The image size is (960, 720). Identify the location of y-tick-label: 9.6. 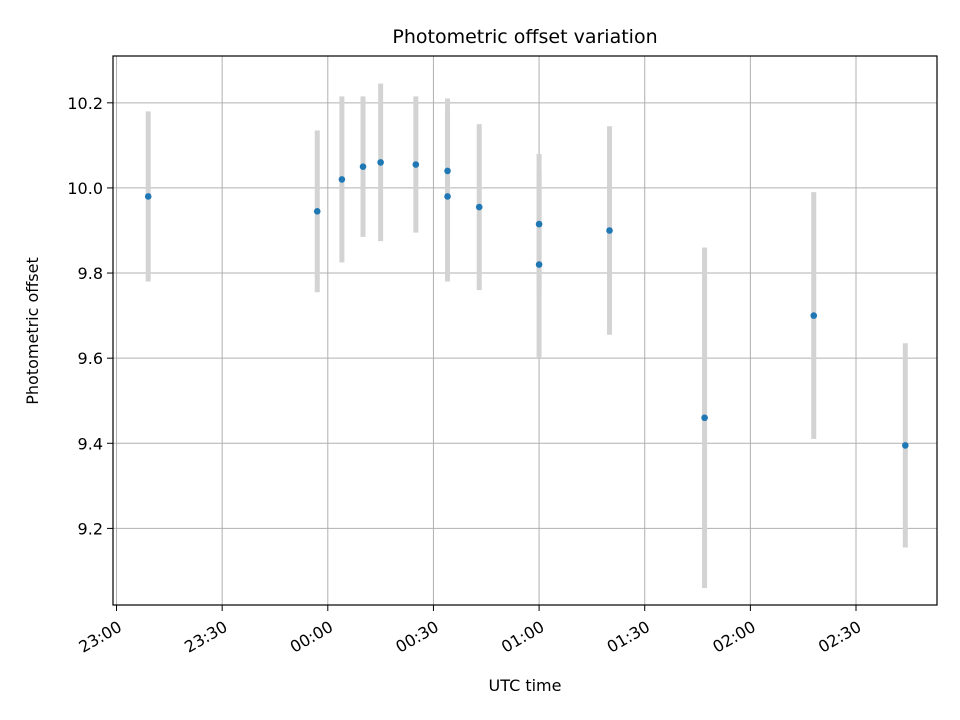
(90, 358).